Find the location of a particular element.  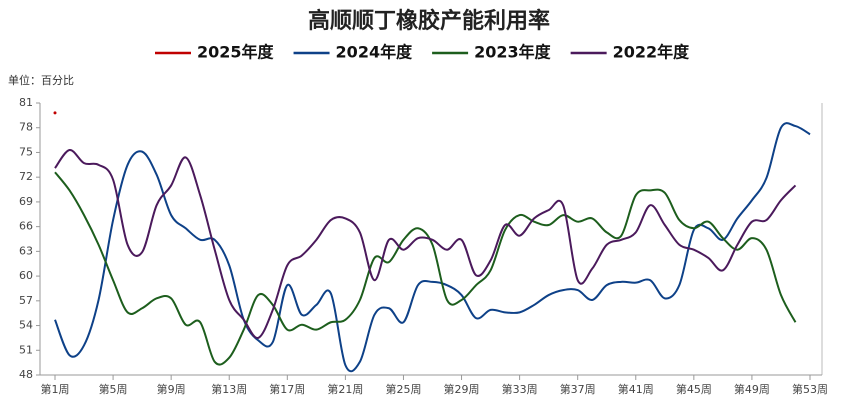

legend-label: 2025年度 is located at coordinates (236, 52).